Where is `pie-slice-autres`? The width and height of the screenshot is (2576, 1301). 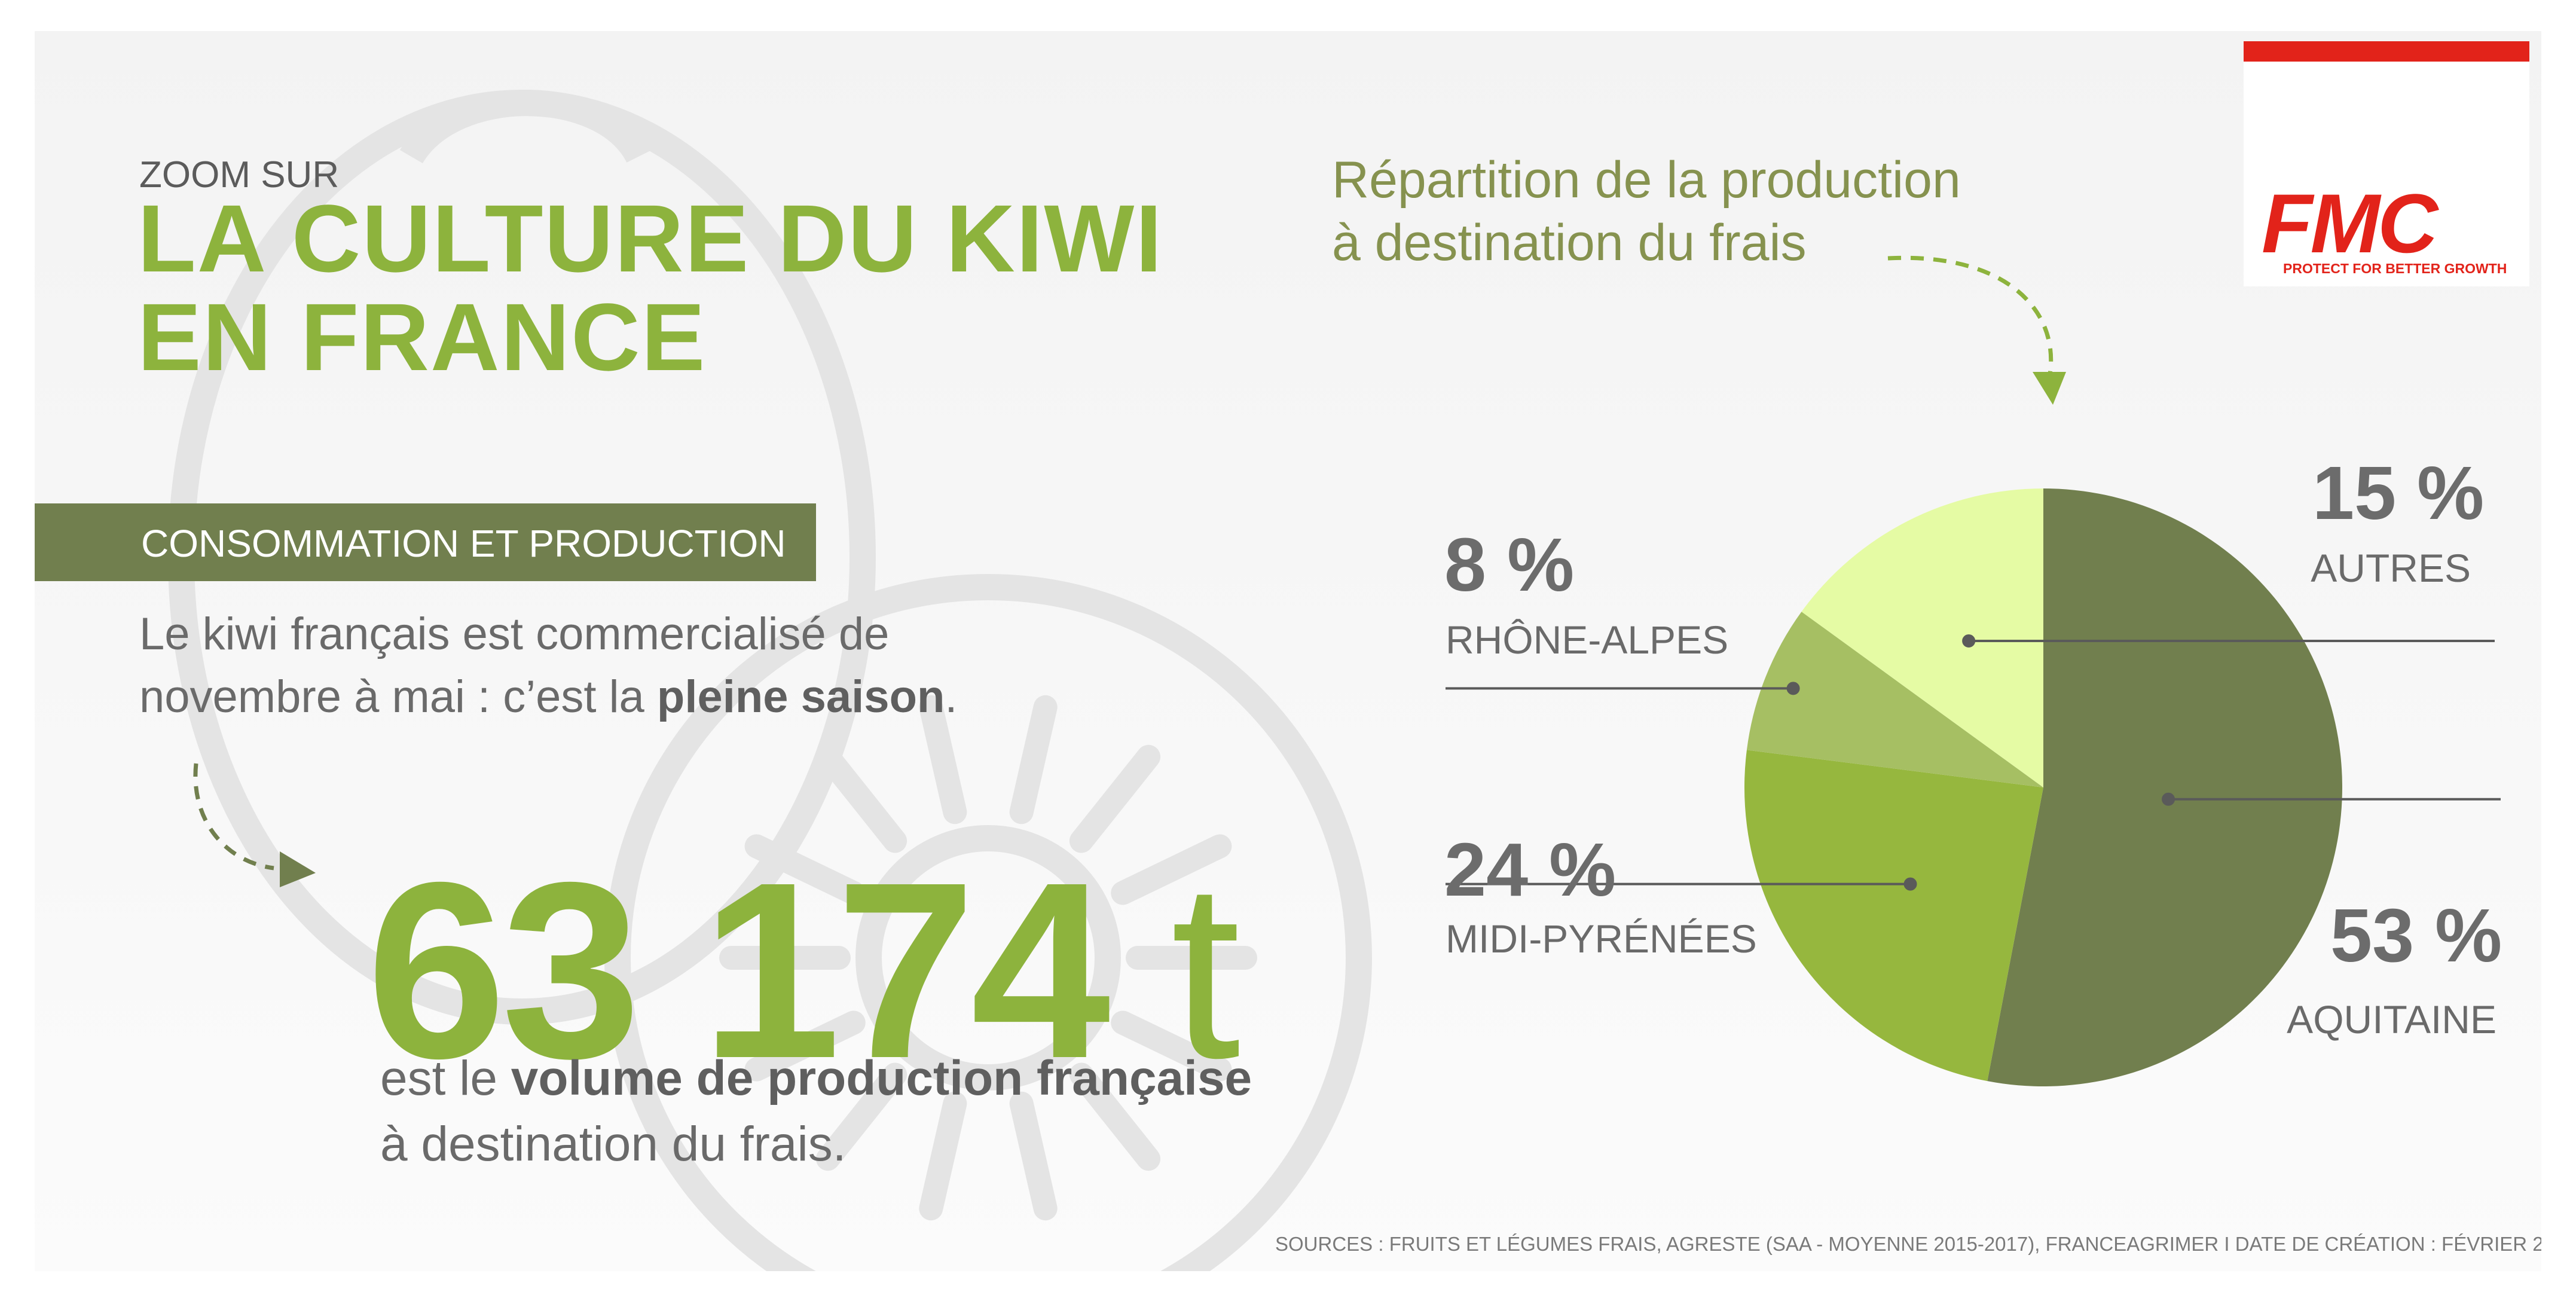 pie-slice-autres is located at coordinates (1922, 637).